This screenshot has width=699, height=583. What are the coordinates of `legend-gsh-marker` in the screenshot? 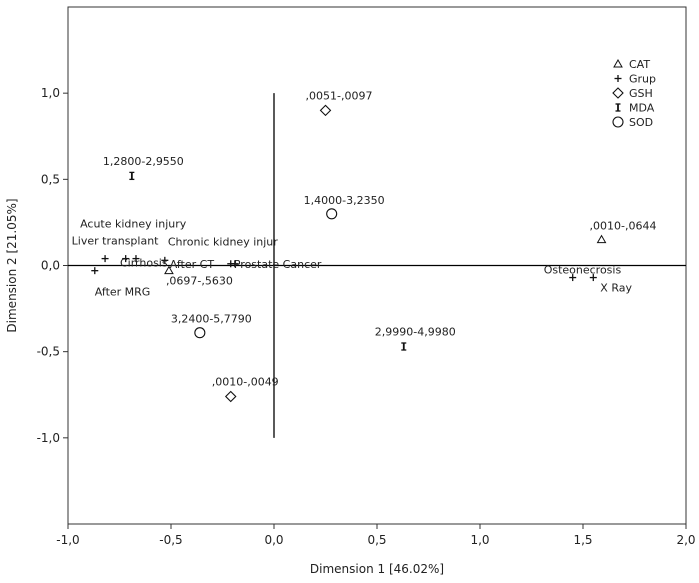 It's located at (618, 93).